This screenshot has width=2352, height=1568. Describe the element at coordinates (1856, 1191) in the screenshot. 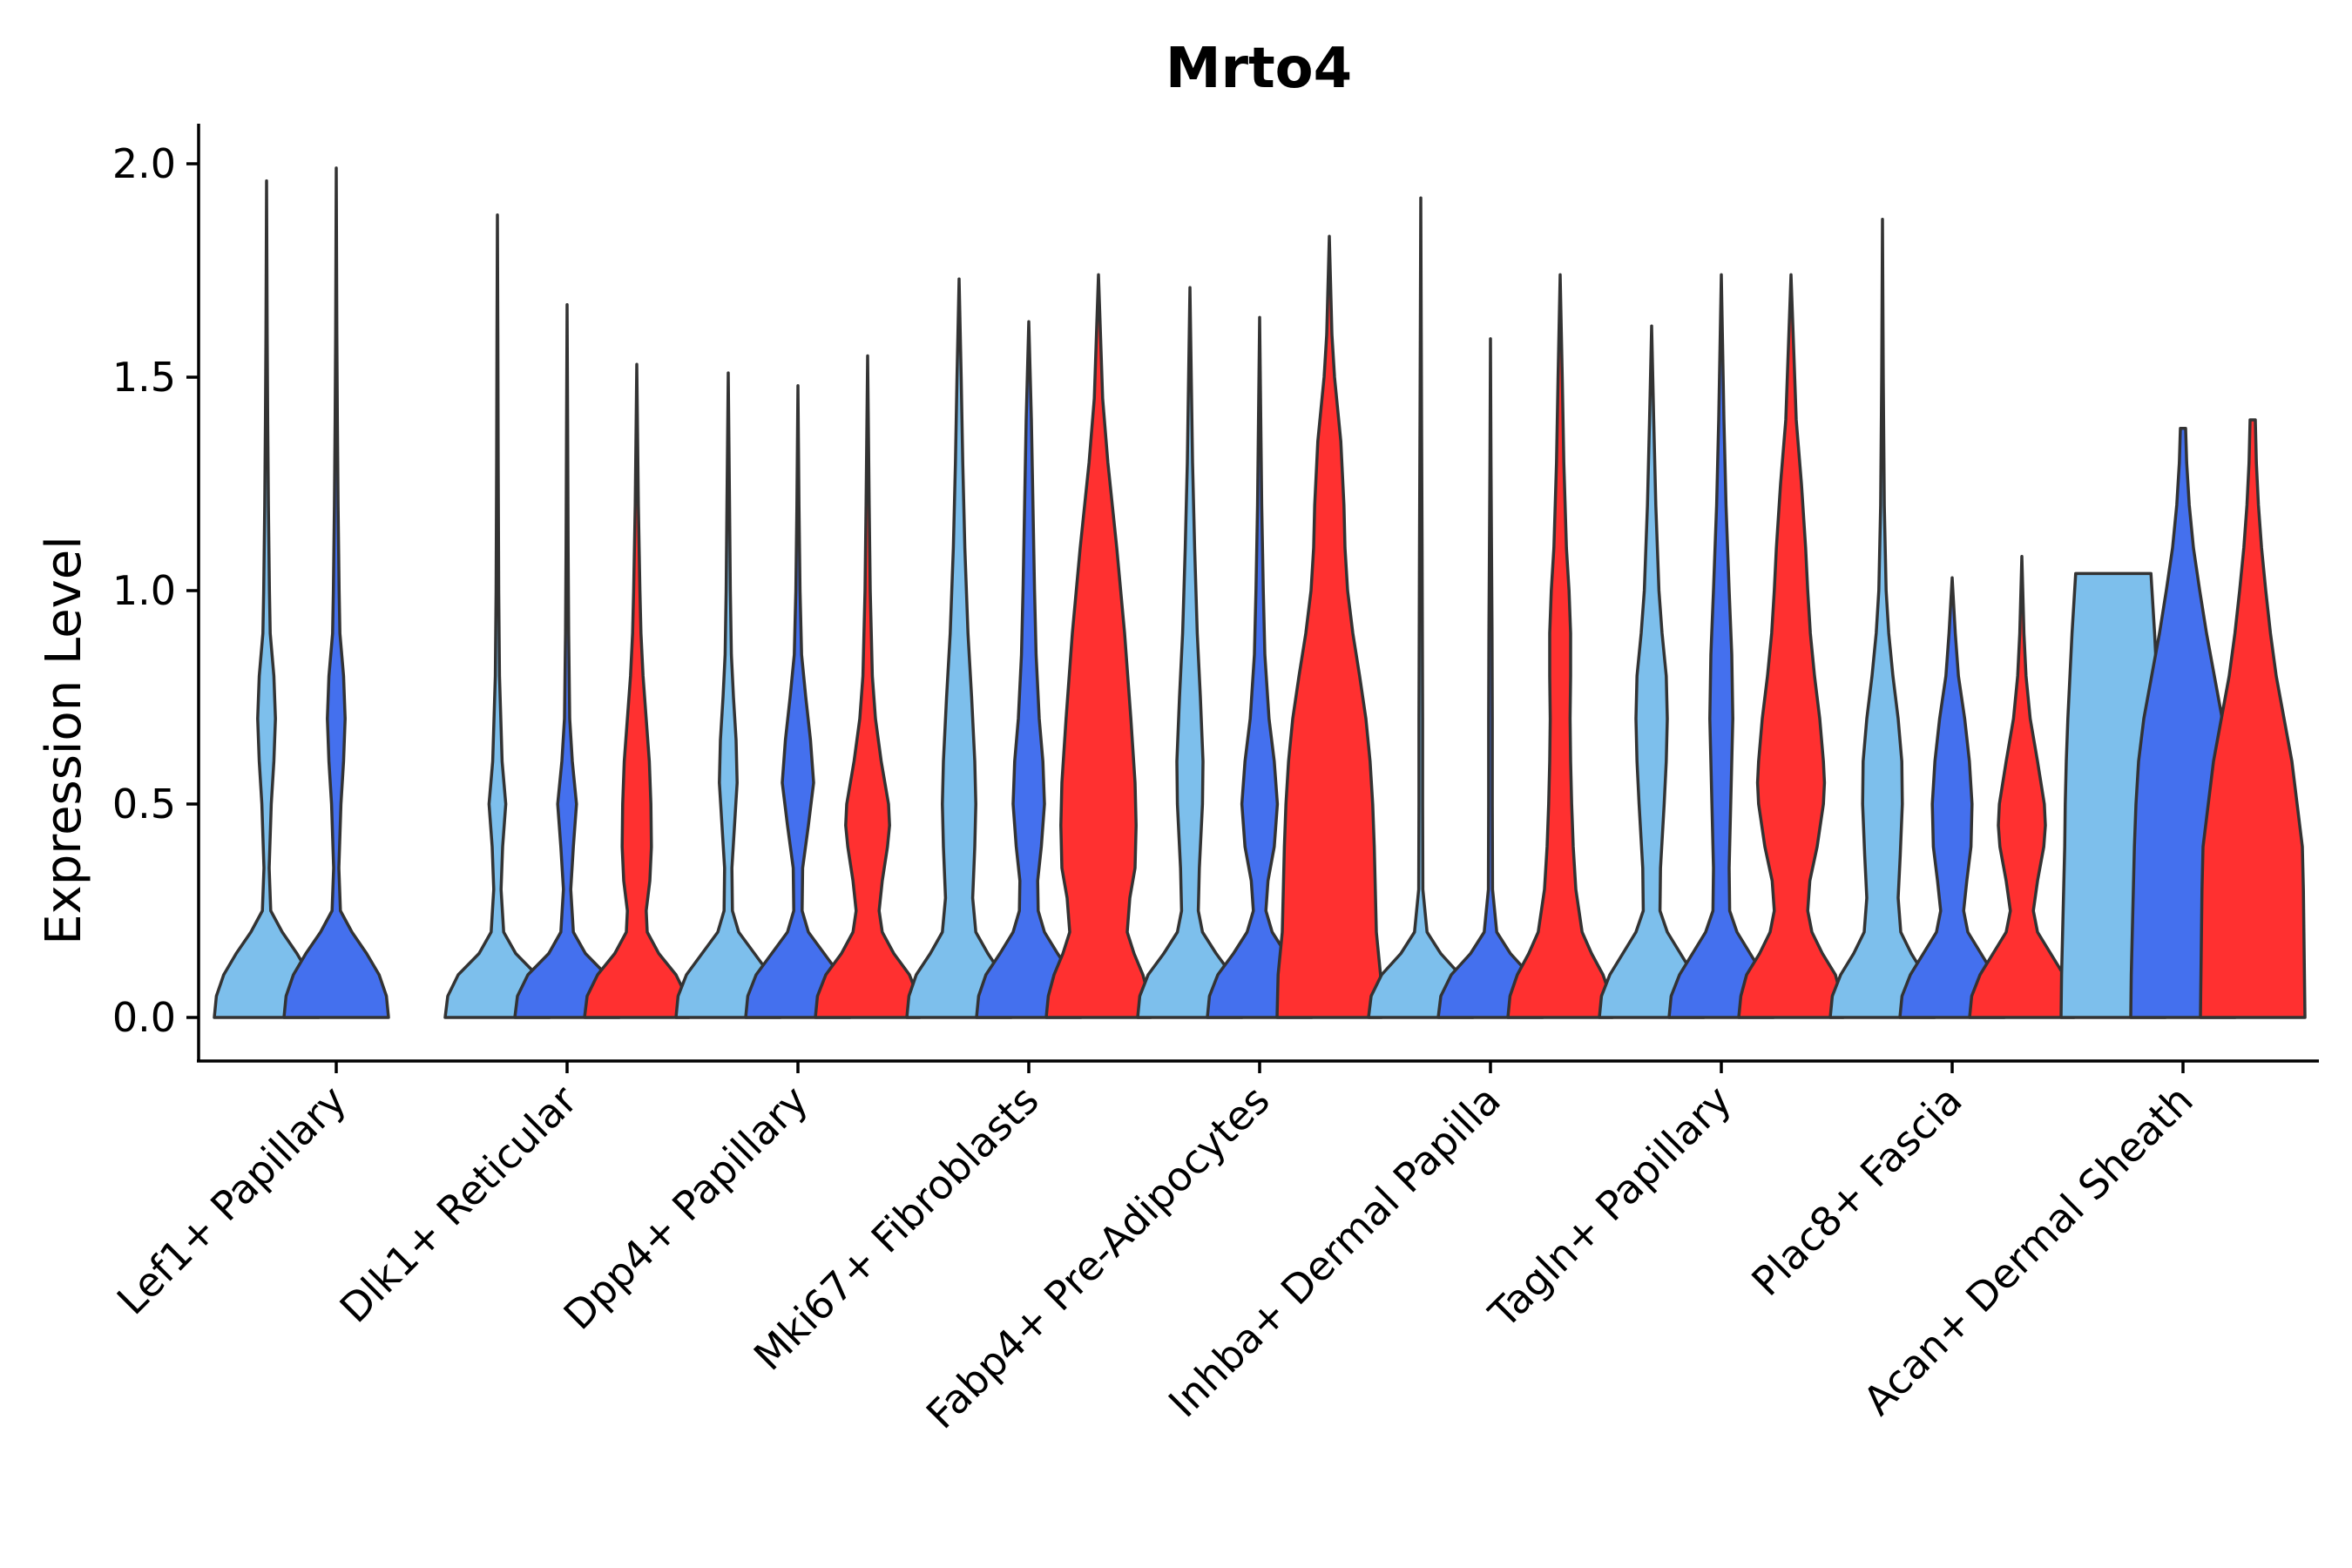

I see `x-tick-label: Plac8+ Fascia` at that location.